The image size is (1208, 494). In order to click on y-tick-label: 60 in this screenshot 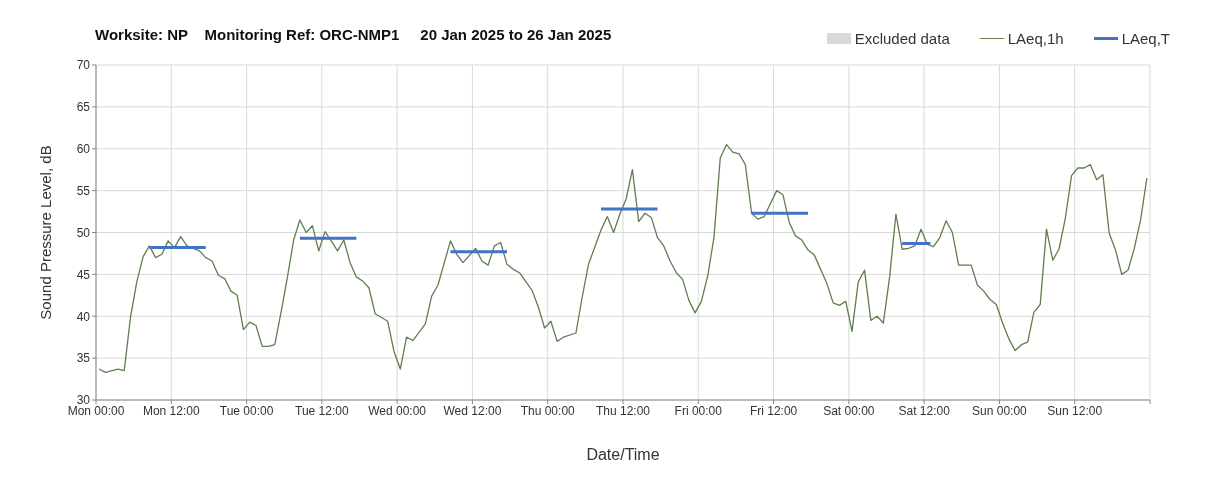, I will do `click(83, 149)`.